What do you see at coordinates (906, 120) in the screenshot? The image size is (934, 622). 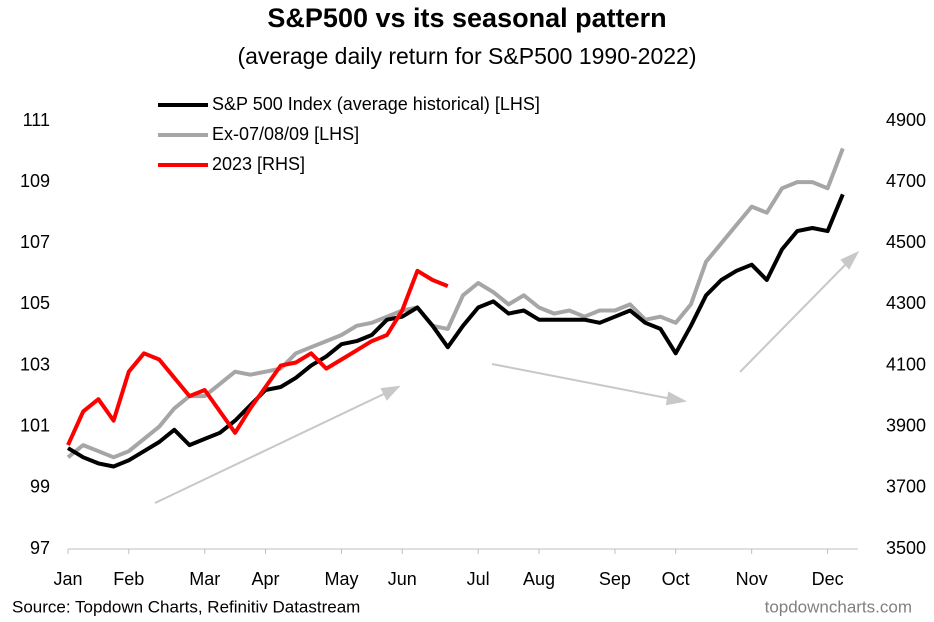 I see `y2-tick-label: 4900` at bounding box center [906, 120].